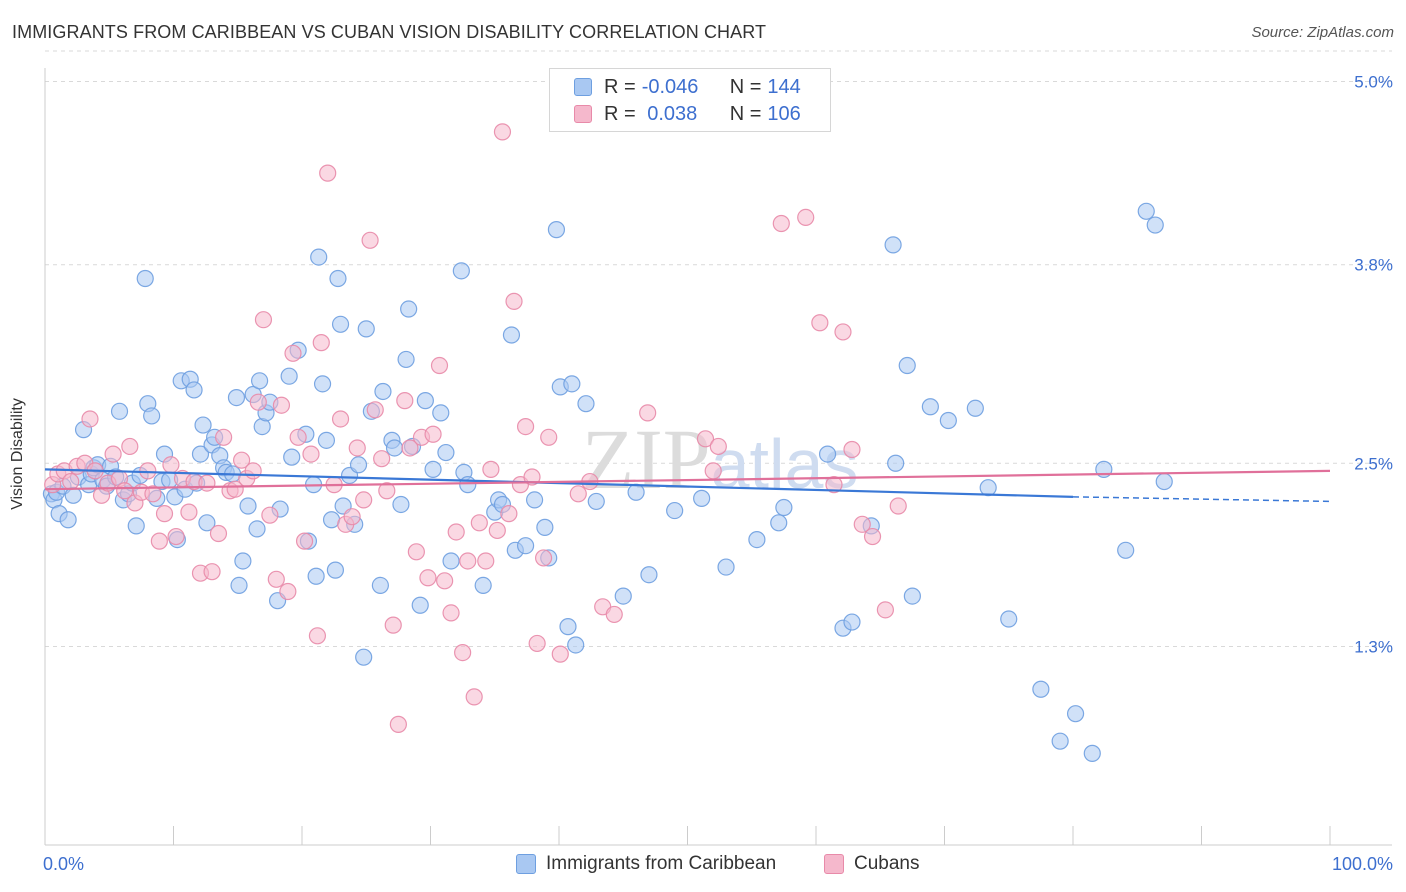  Describe the element at coordinates (1201, 499) in the screenshot. I see `caribbean-trend-extension` at that location.